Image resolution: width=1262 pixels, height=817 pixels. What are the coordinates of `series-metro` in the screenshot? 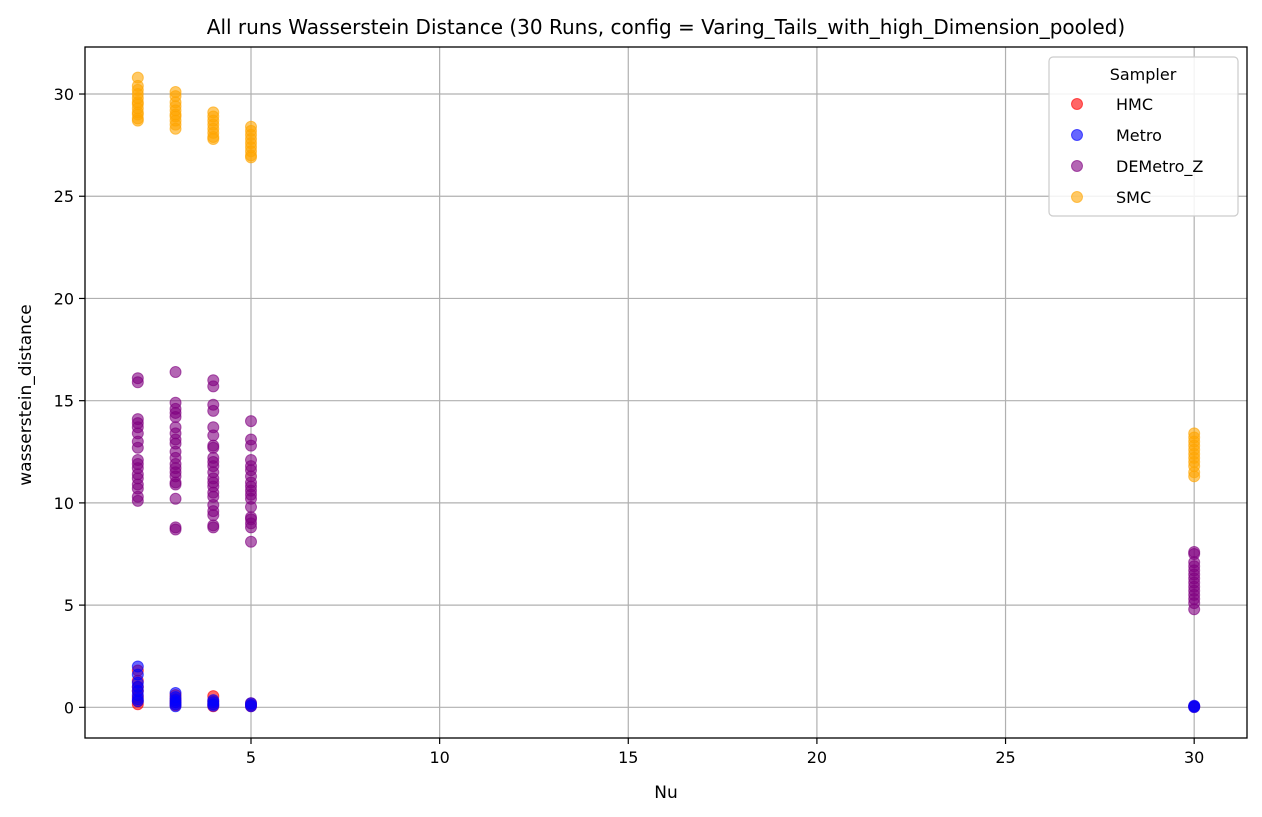 It's located at (666, 687).